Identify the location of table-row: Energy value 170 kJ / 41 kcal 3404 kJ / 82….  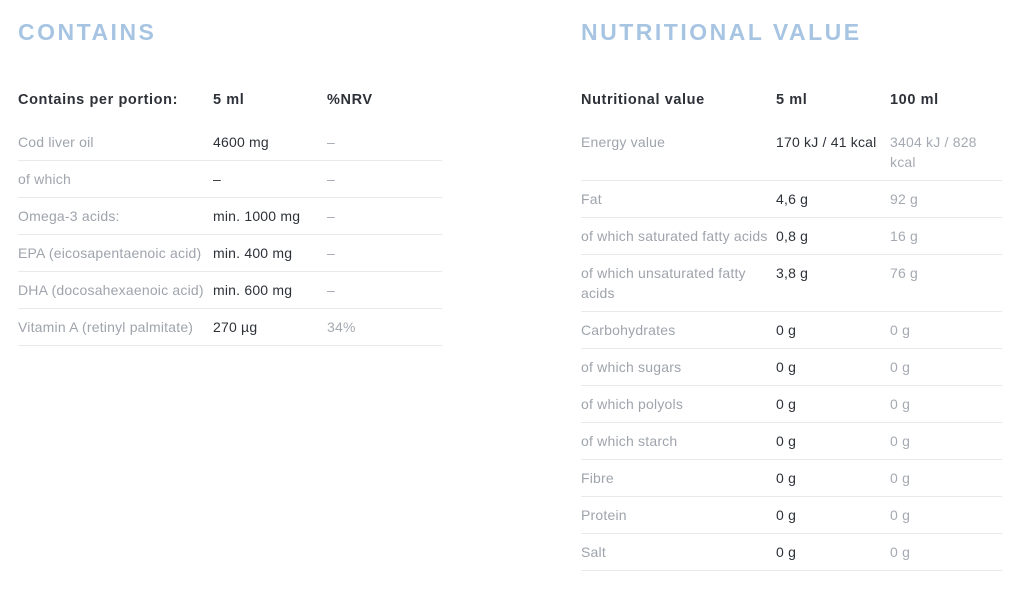
(791, 152).